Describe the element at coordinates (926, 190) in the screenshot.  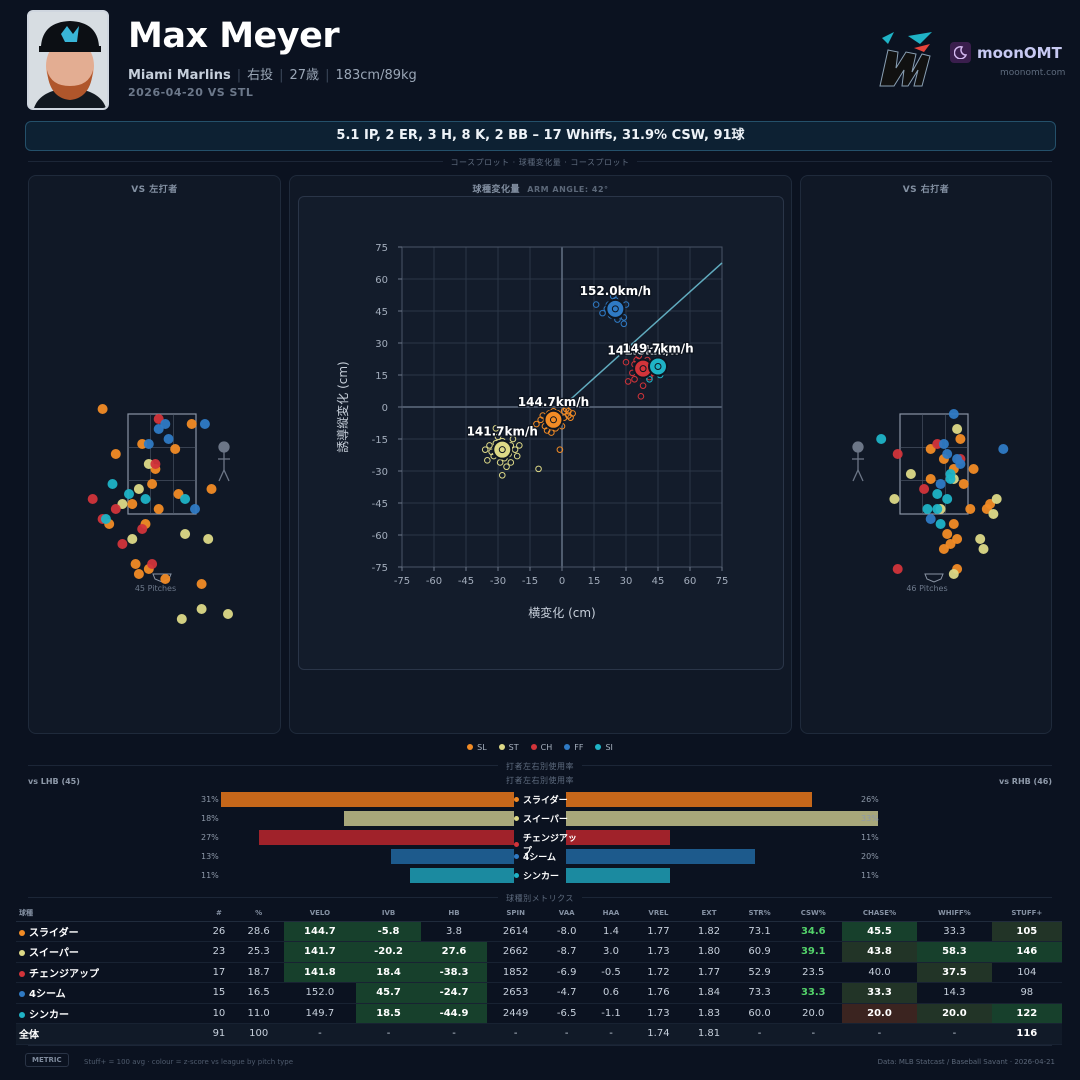
I see `panel-title-rhb: VS 右打者` at that location.